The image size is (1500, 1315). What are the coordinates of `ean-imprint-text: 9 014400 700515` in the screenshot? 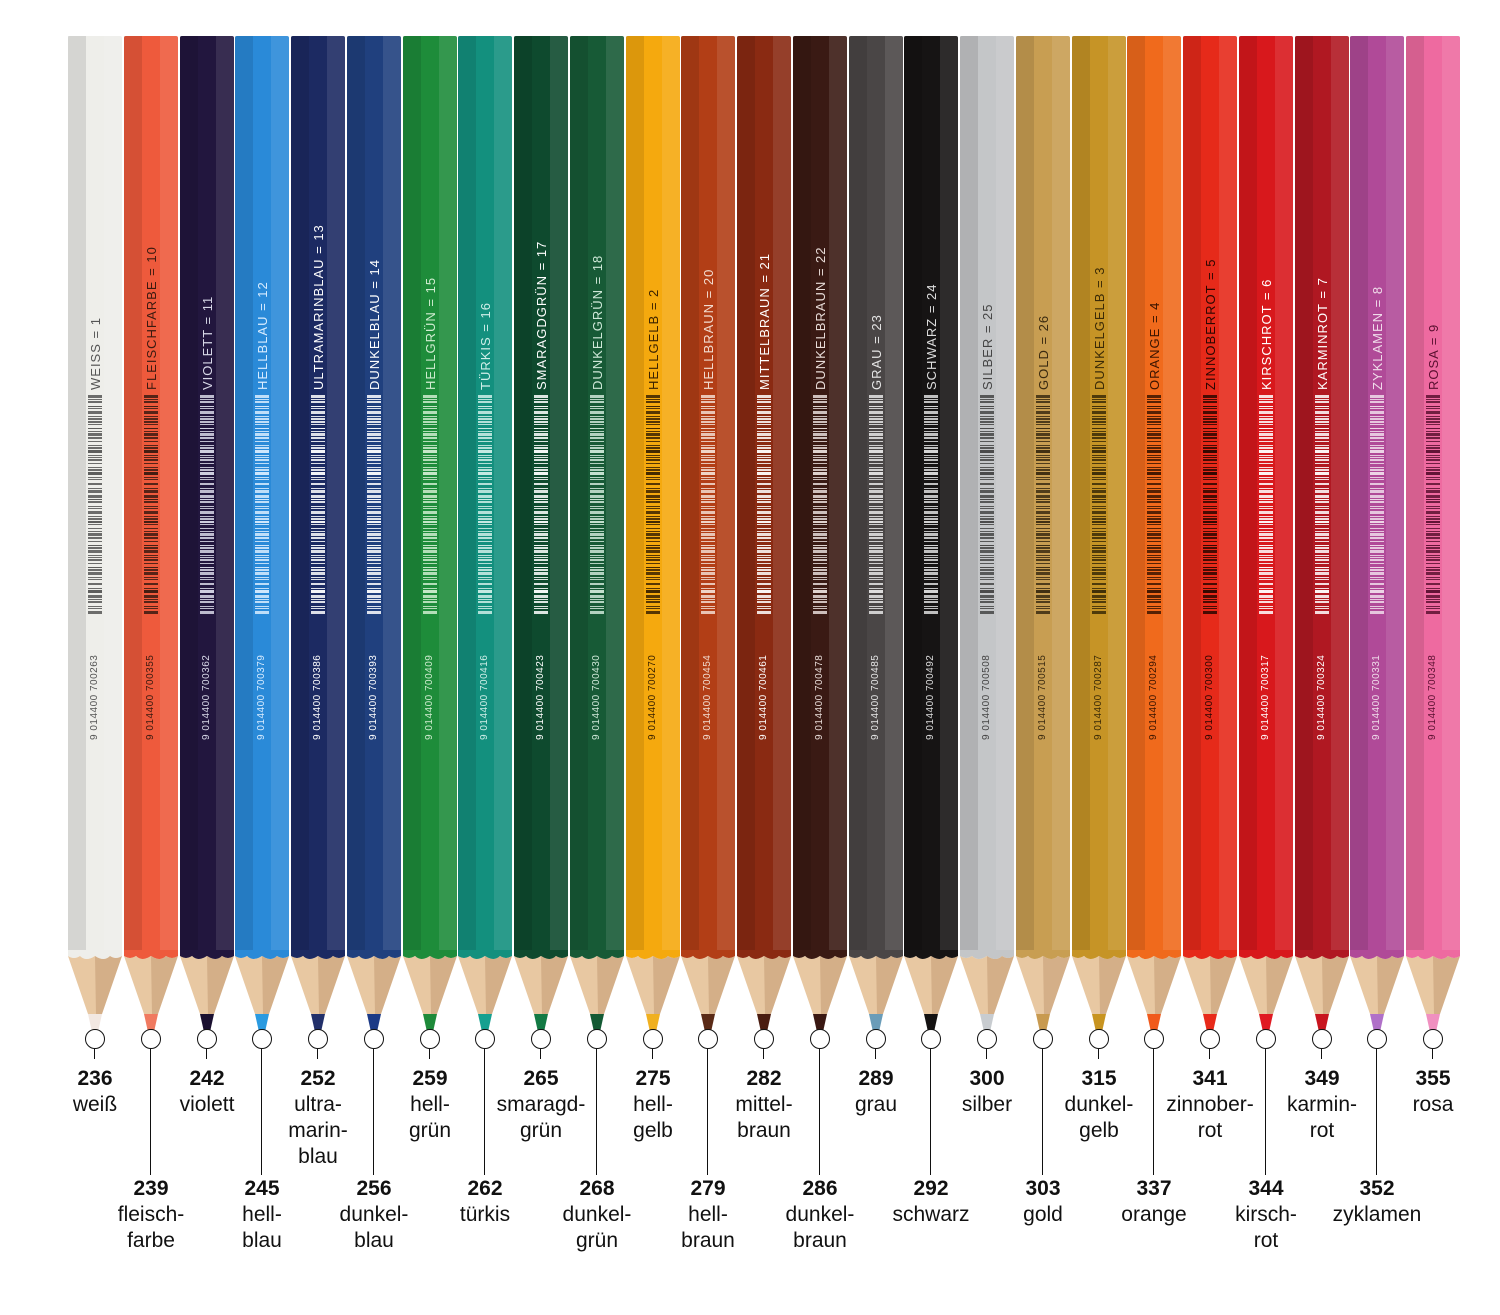 It's located at (1045, 697).